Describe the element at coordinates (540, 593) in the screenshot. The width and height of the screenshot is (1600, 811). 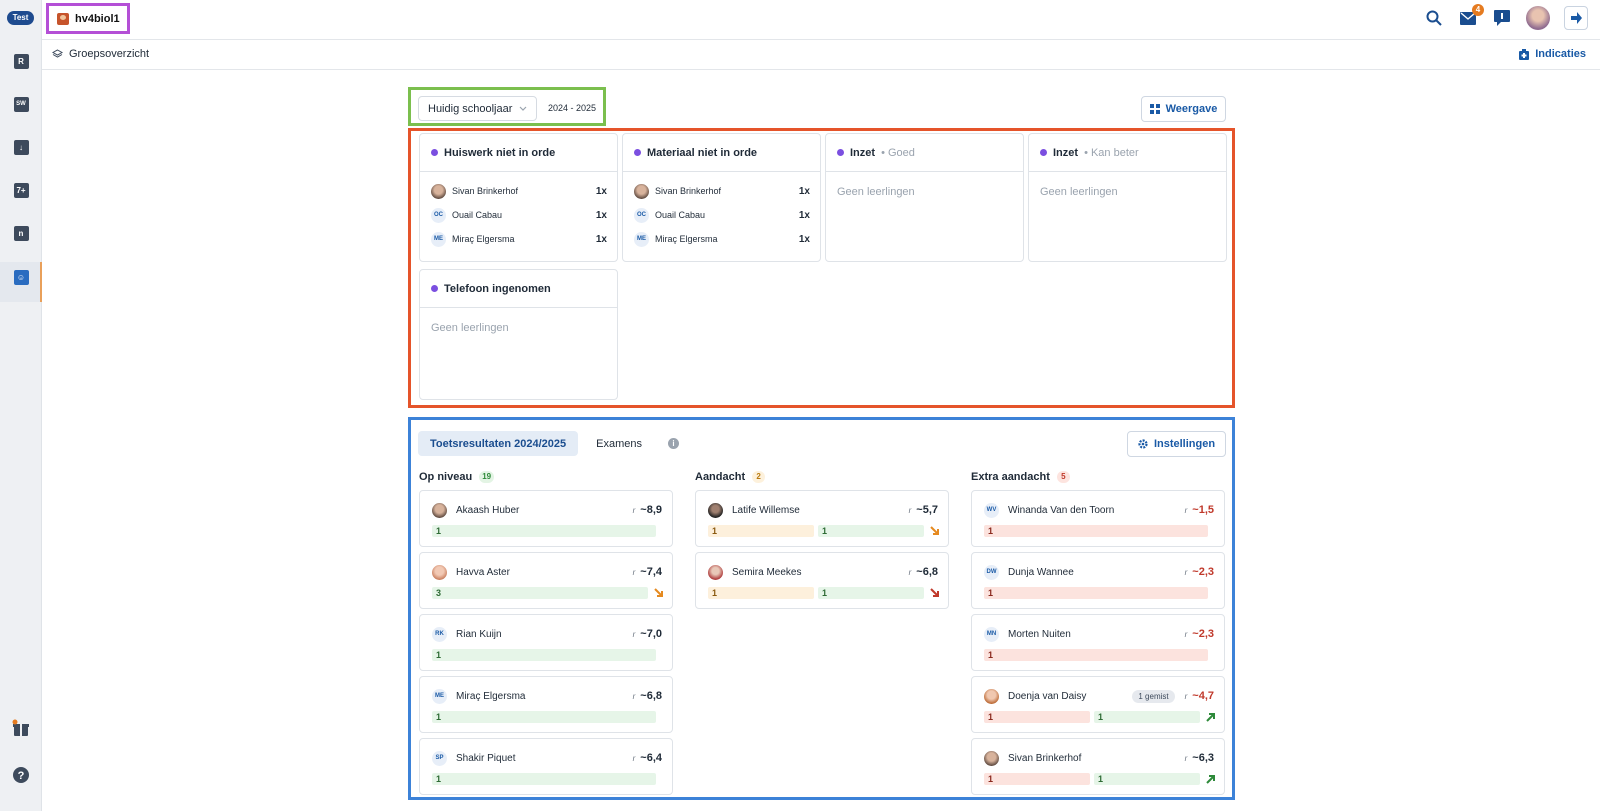
I see `result-bar: 3` at that location.